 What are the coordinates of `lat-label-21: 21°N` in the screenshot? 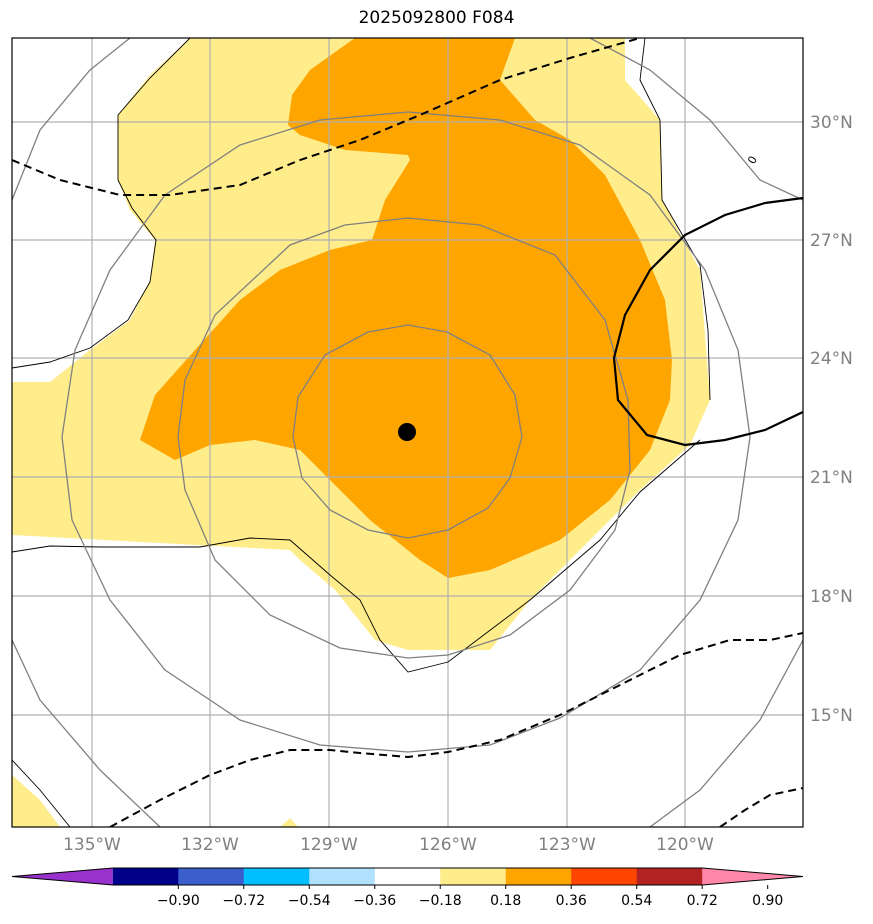 It's located at (831, 478).